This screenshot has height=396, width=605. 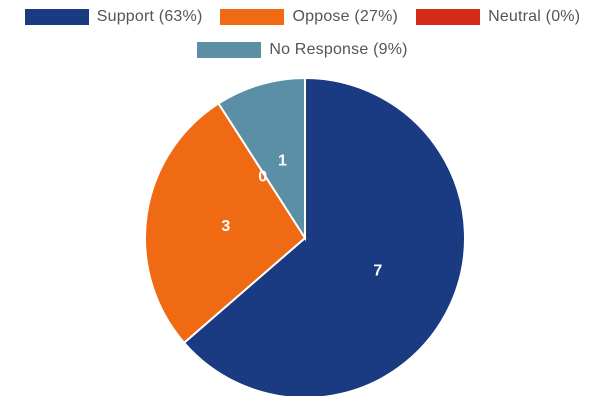 I want to click on legend-label-support: Support (63%), so click(x=149, y=16).